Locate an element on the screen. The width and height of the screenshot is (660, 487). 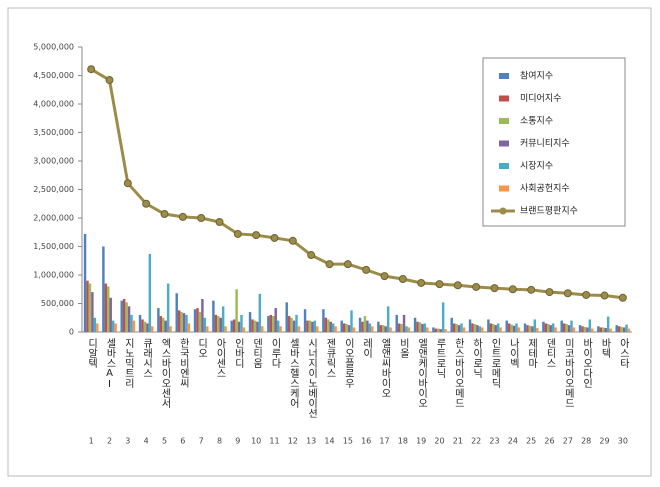
rank-label: 5 is located at coordinates (164, 441).